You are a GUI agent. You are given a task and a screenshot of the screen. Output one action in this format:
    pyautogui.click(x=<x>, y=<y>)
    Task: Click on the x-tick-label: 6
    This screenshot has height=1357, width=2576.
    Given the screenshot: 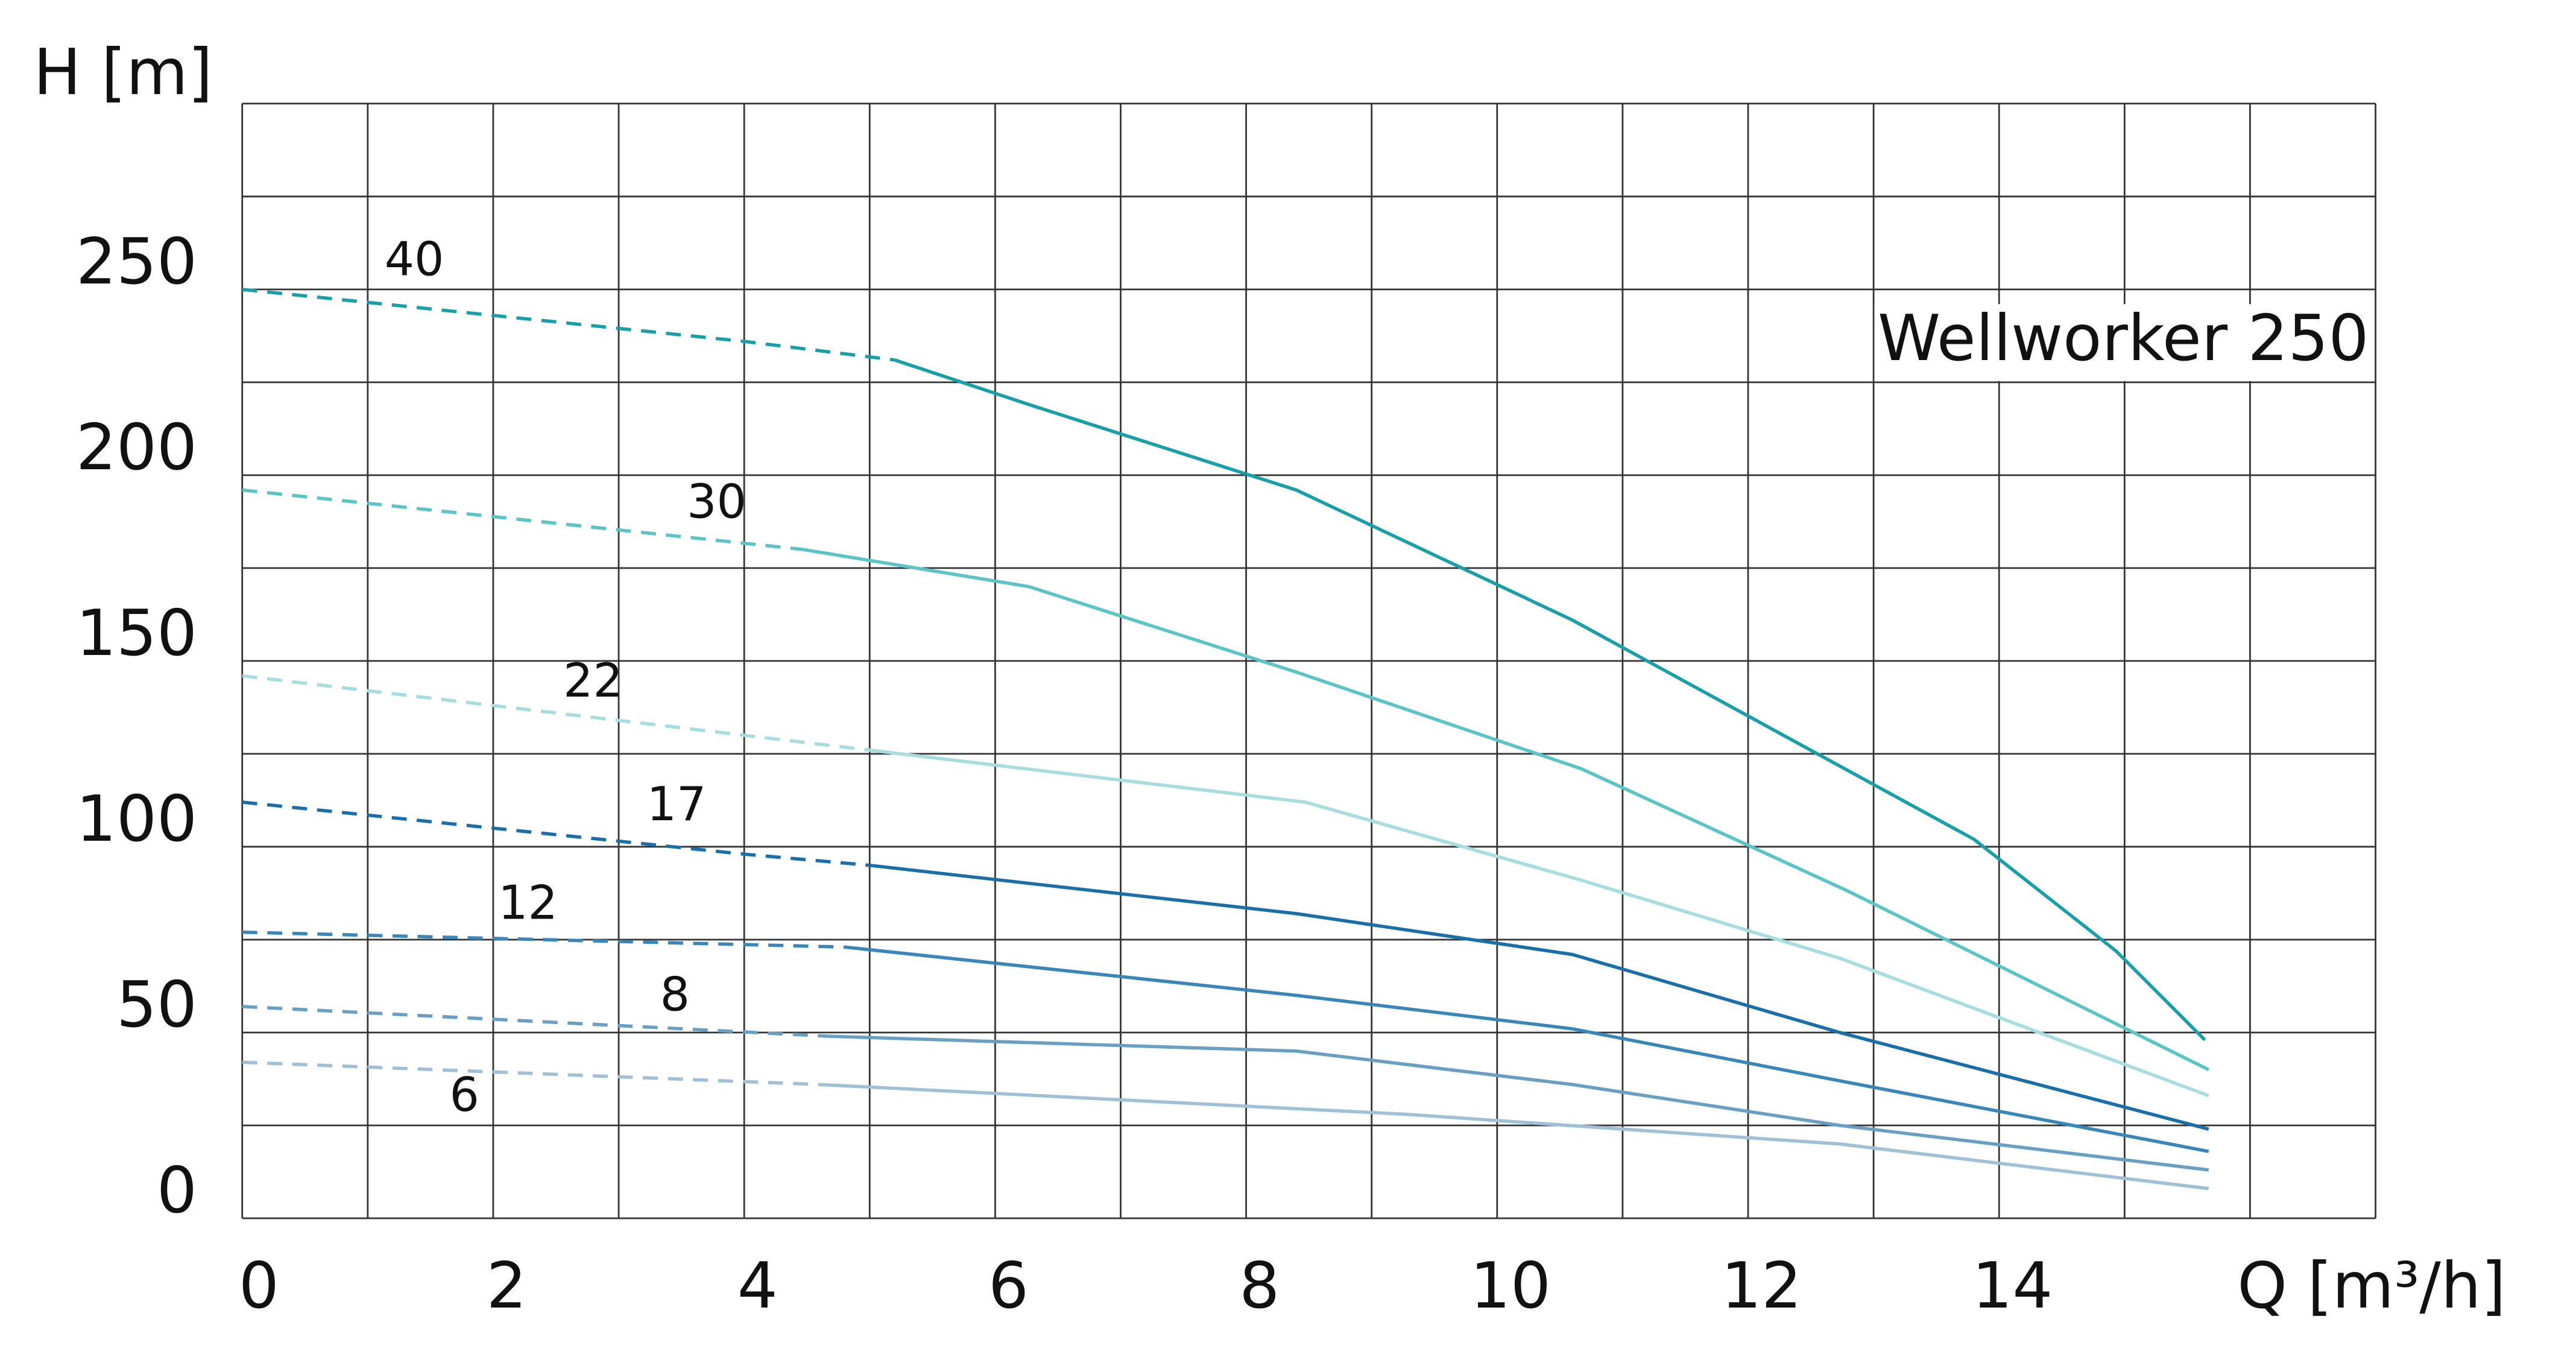 What is the action you would take?
    pyautogui.click(x=1008, y=1286)
    